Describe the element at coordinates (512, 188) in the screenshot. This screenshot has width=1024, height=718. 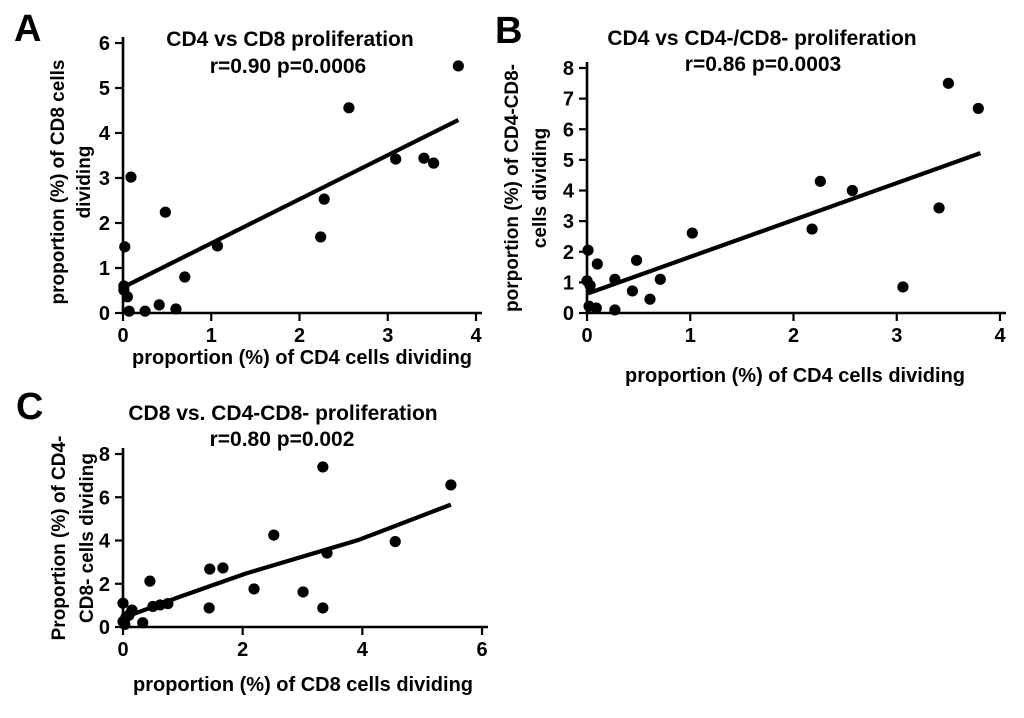
I see `chart-b-yaxis-label-line1: porportion (%) of CD4-CD8-` at that location.